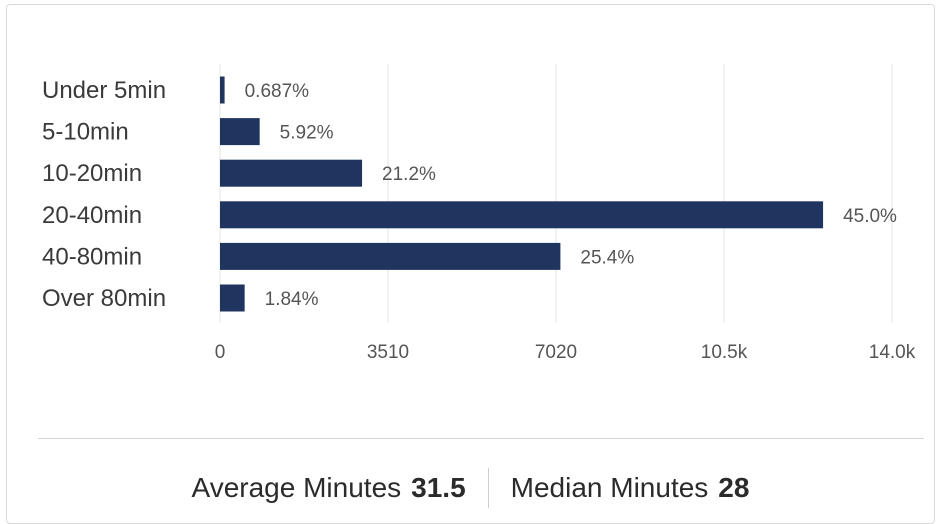  I want to click on category-label: 20-40min, so click(92, 215).